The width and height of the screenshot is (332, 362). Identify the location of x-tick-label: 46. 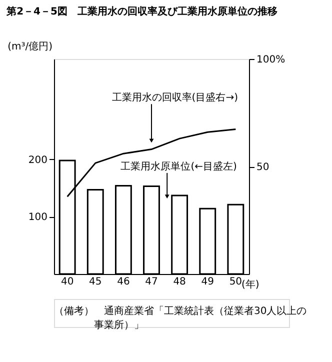
(123, 282).